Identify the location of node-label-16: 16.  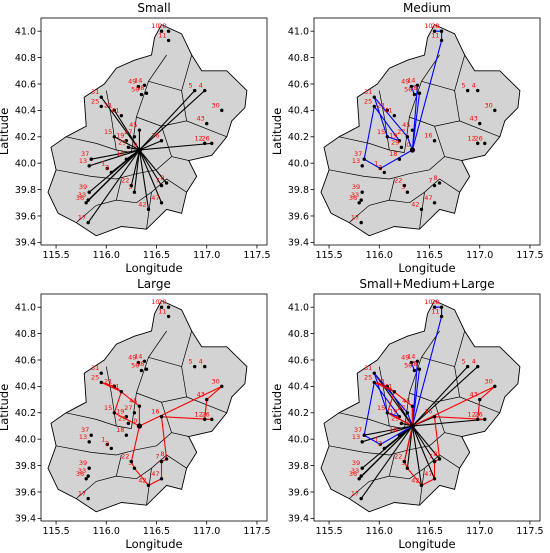
(155, 412).